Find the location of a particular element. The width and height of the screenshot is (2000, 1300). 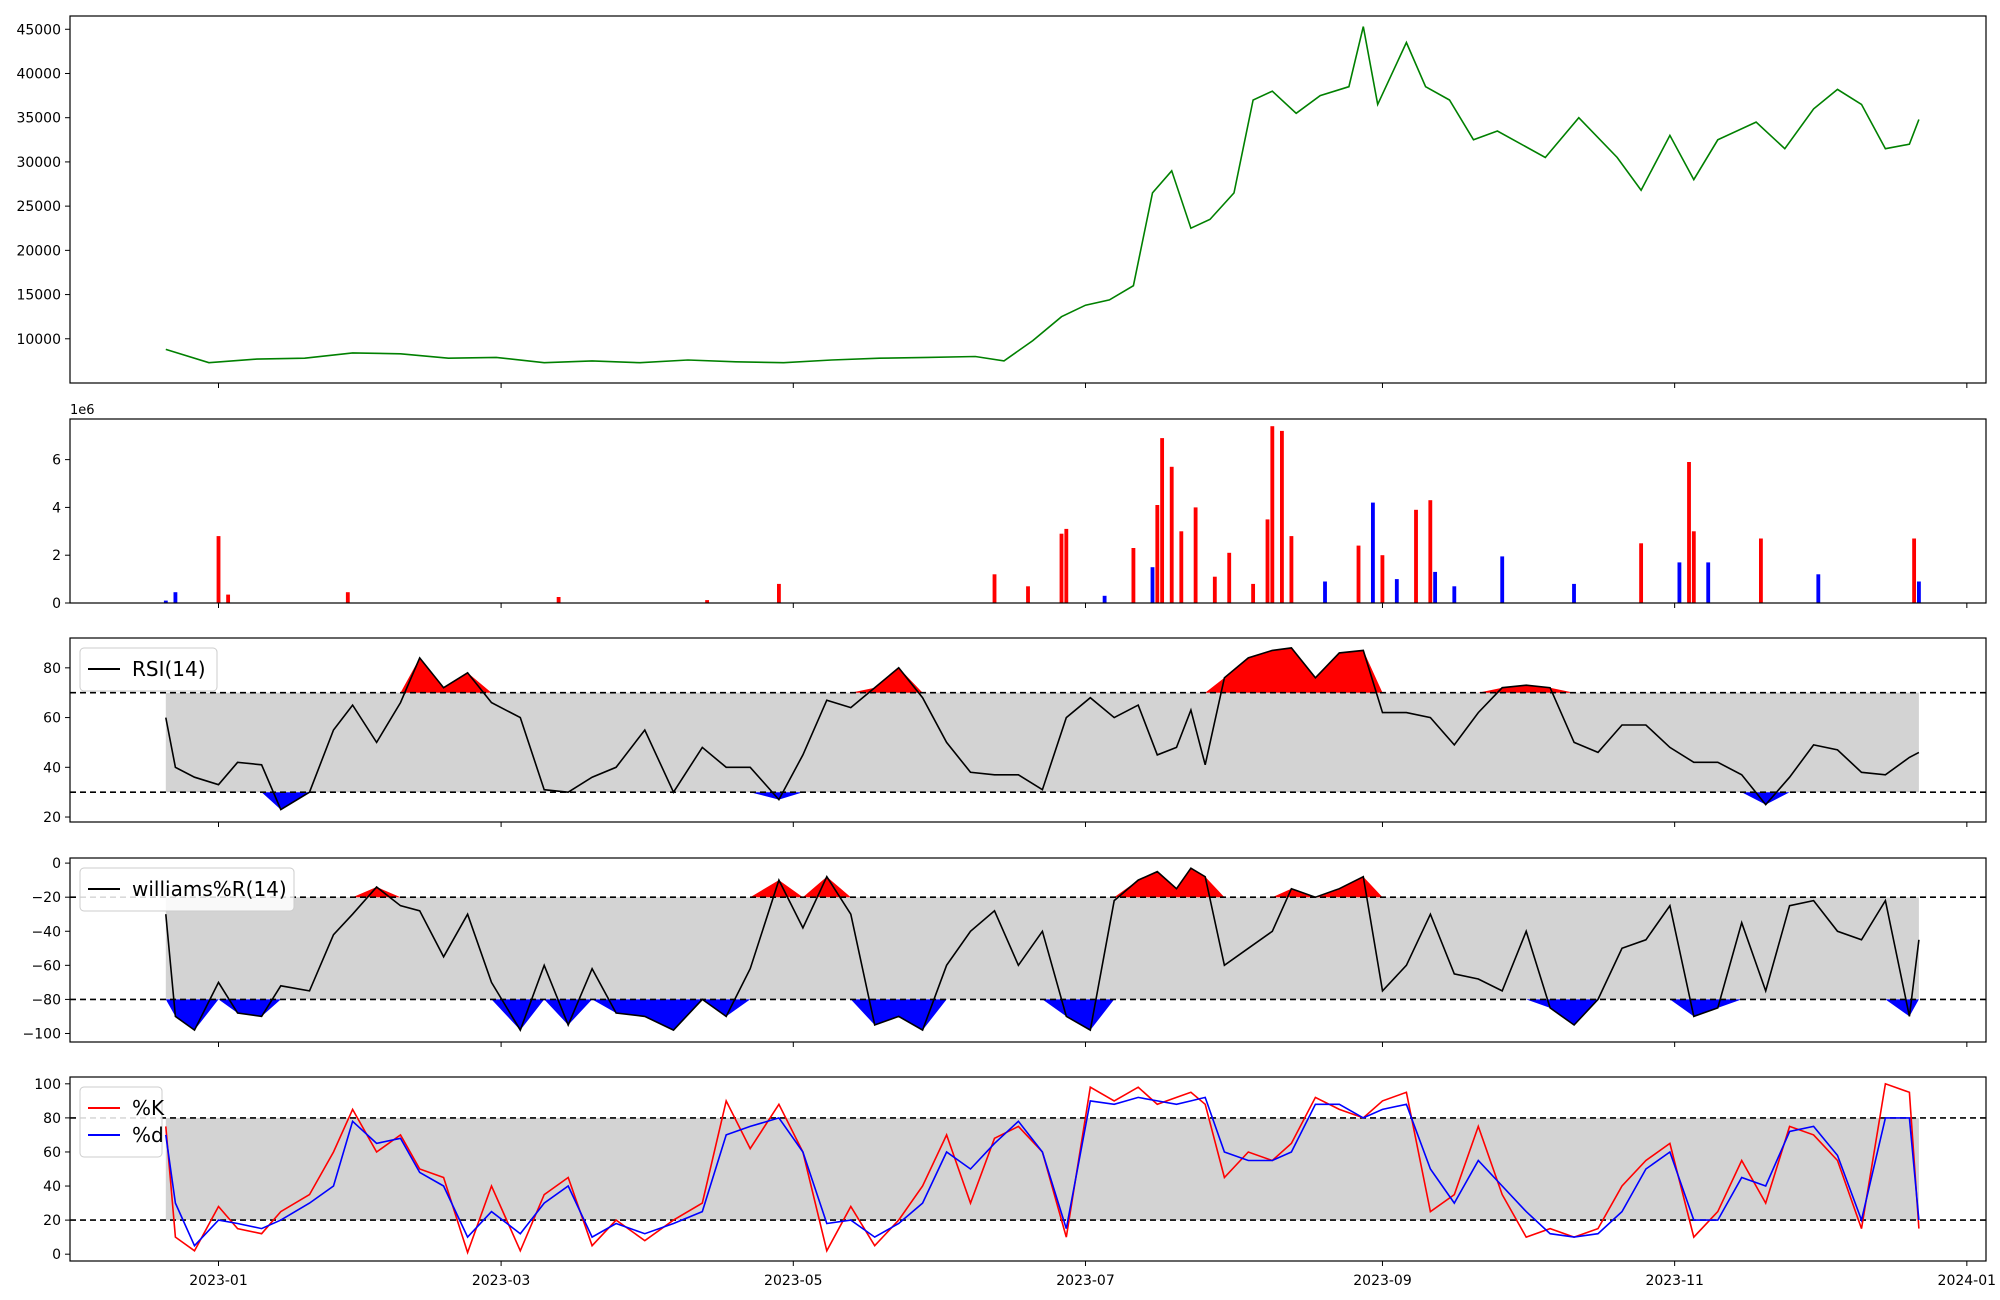

volume-panel: 0 2 4 6 is located at coordinates (1019, 515).